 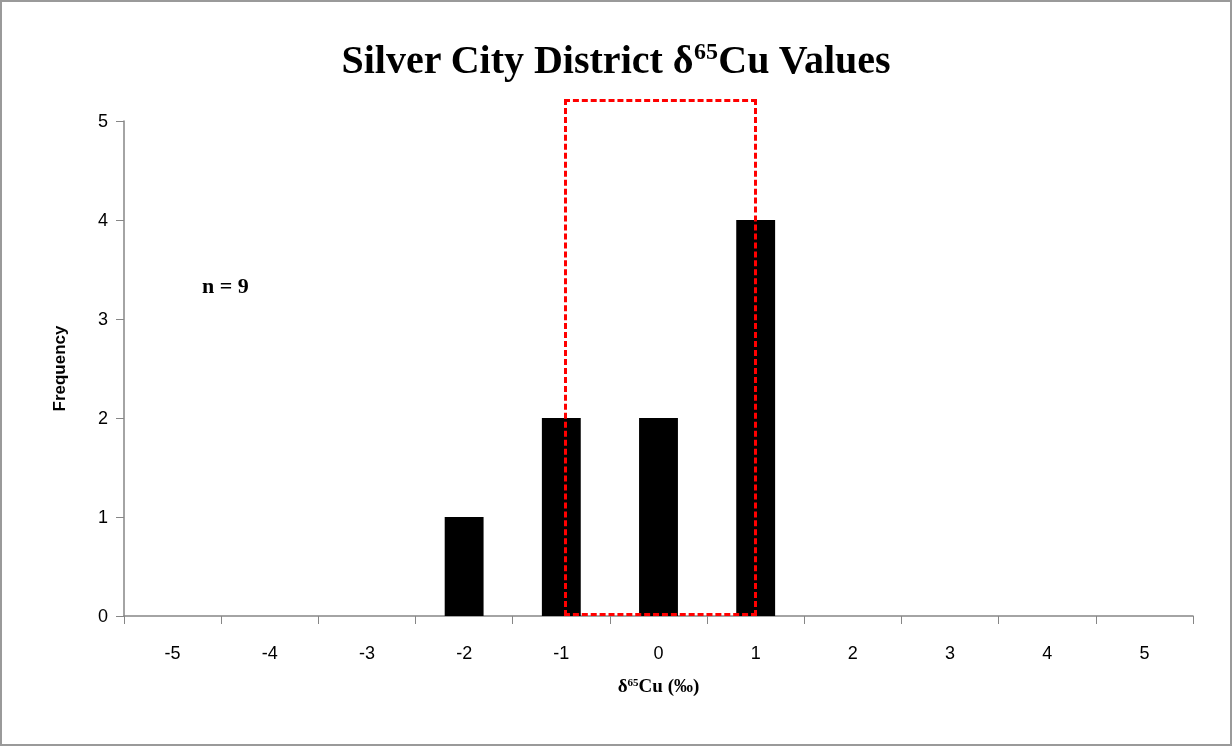 What do you see at coordinates (658, 653) in the screenshot?
I see `x-tick-label: 0` at bounding box center [658, 653].